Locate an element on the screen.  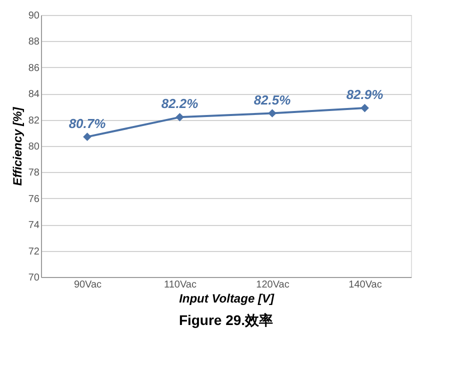
y-tick-label: 78 is located at coordinates (34, 173).